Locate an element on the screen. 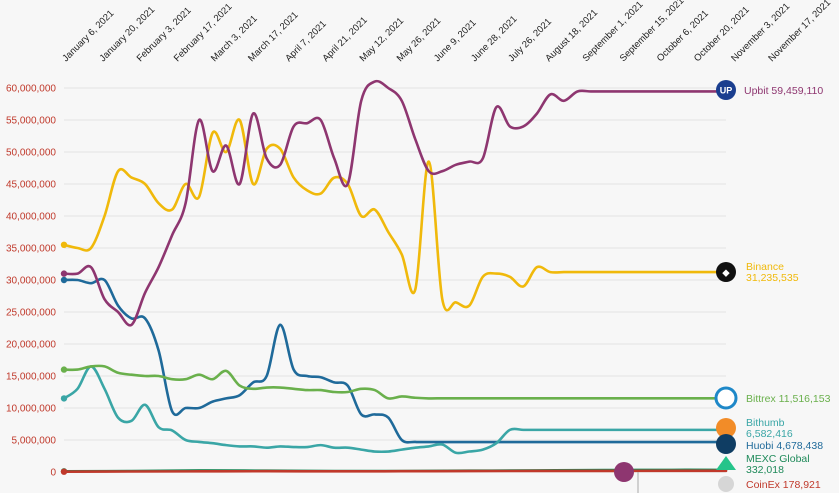 This screenshot has height=493, width=839. binance-logo-icon-glyph: ◆ is located at coordinates (726, 273).